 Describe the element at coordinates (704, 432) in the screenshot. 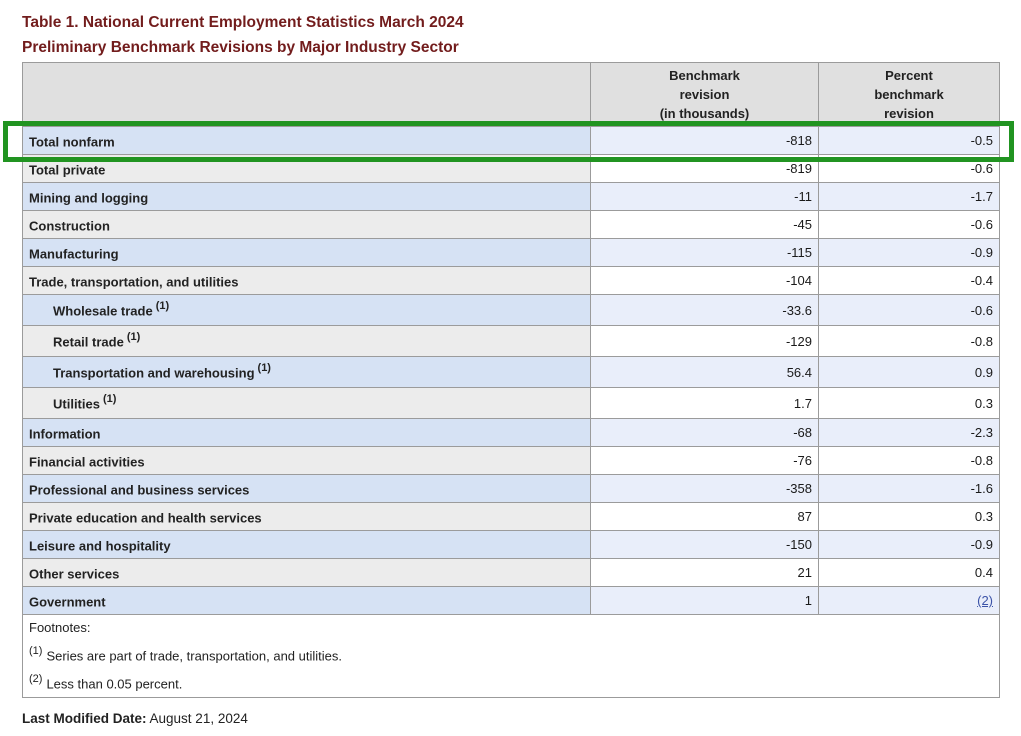

I see `benchmark-revision-cell: -68` at that location.